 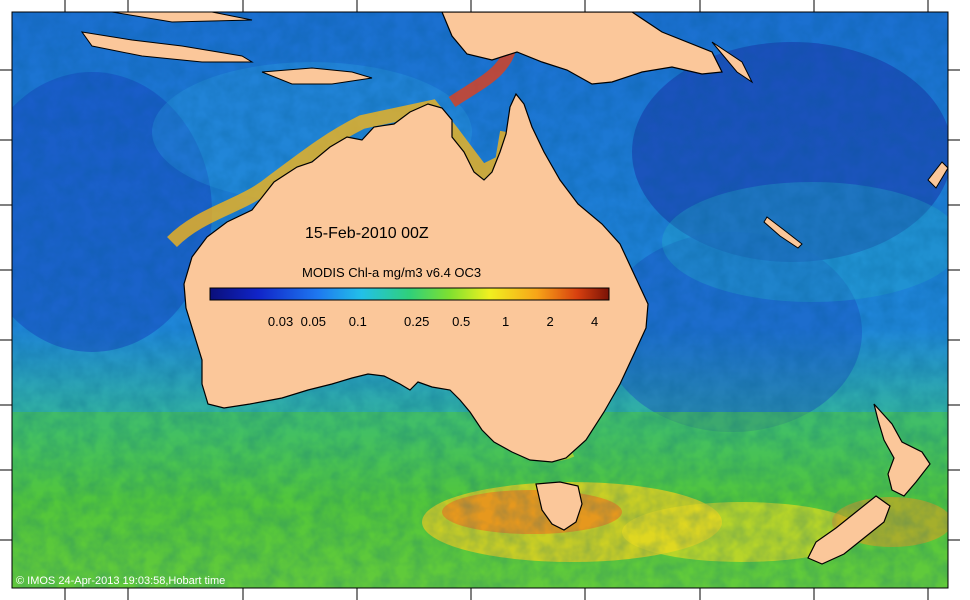 I want to click on colorbar-tick-label: 1, so click(x=505, y=321).